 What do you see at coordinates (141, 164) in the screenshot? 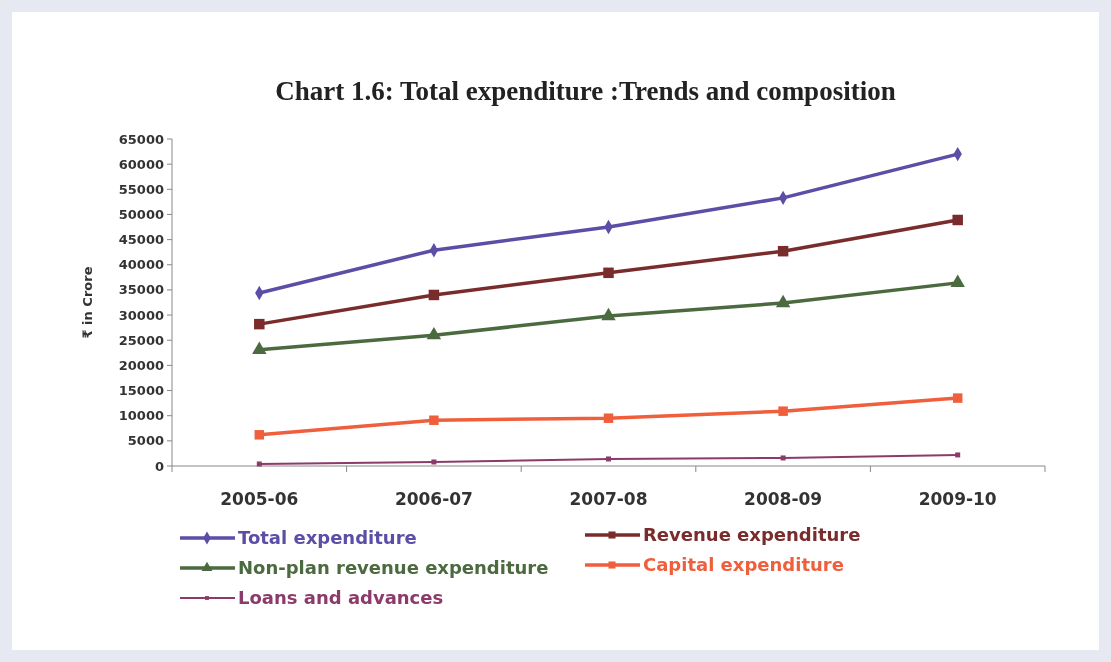
I see `y-tick-label: 60000` at bounding box center [141, 164].